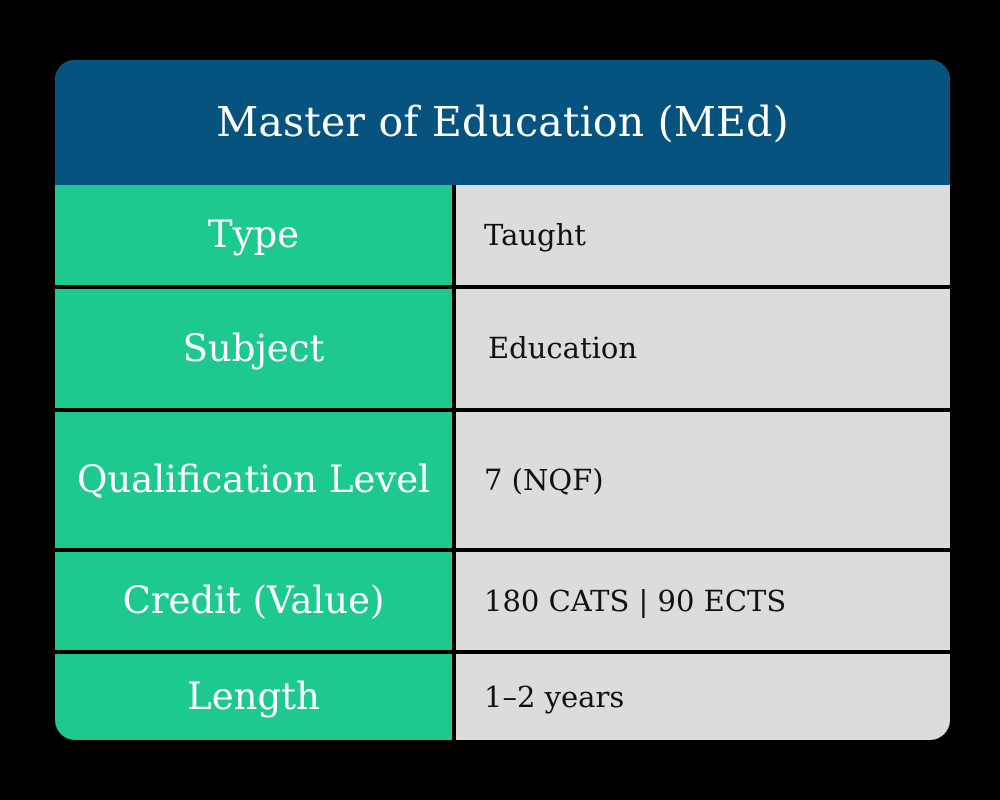 The width and height of the screenshot is (1000, 800). I want to click on row-value-qualification-level: 7 (NQF), so click(703, 480).